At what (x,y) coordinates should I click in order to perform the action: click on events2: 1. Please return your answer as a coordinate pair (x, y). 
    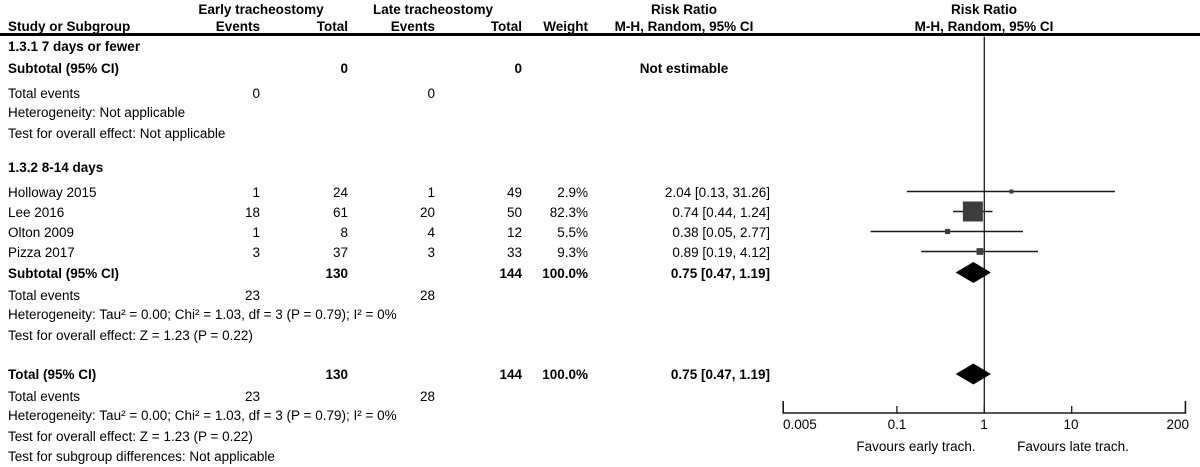
    Looking at the image, I should click on (431, 192).